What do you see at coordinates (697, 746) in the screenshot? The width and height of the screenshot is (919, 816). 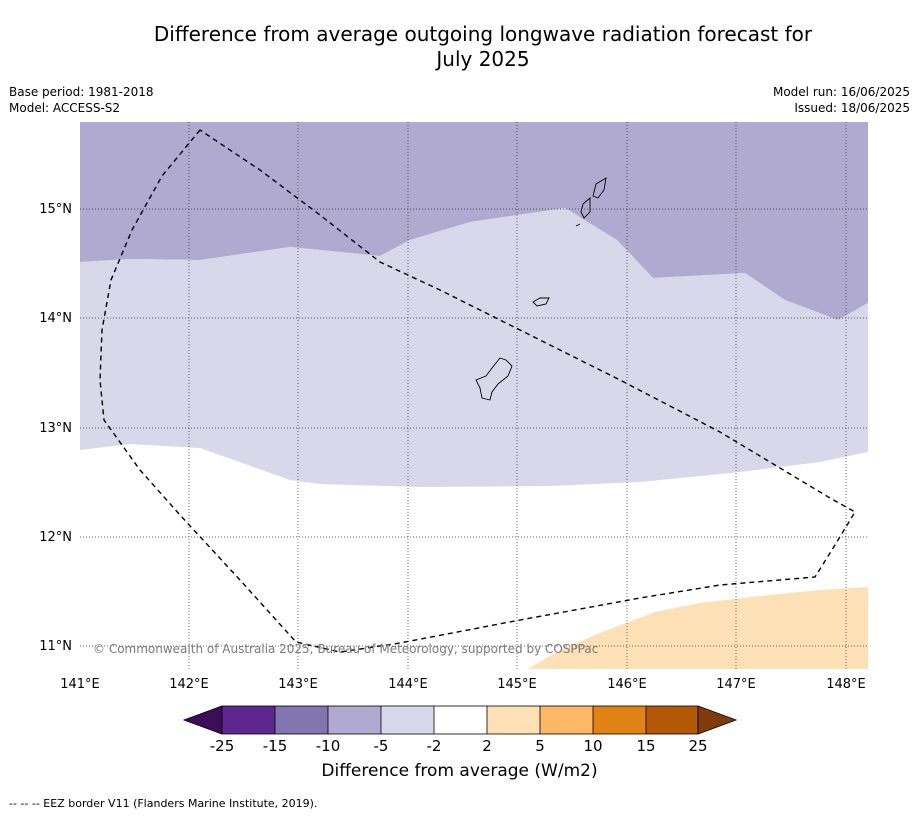 I see `colorbar-tick: 25` at bounding box center [697, 746].